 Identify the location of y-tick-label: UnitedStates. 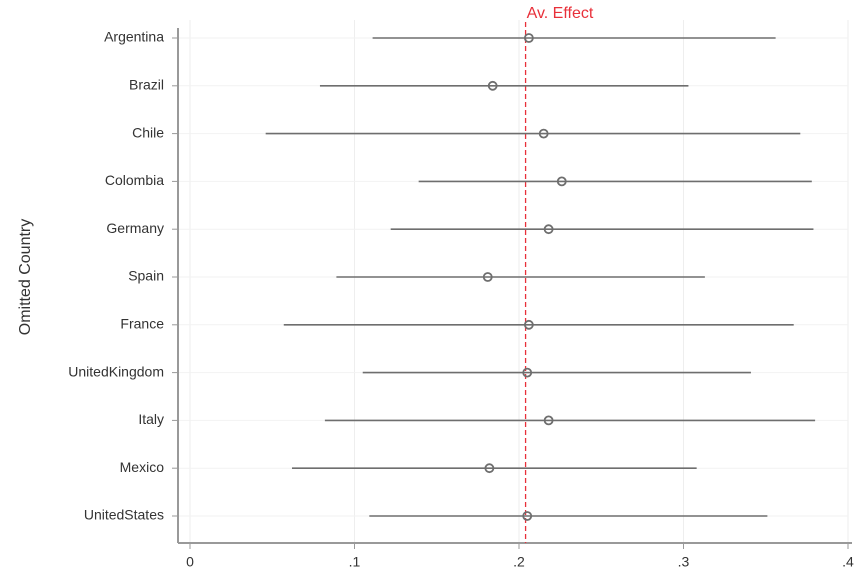
(124, 515).